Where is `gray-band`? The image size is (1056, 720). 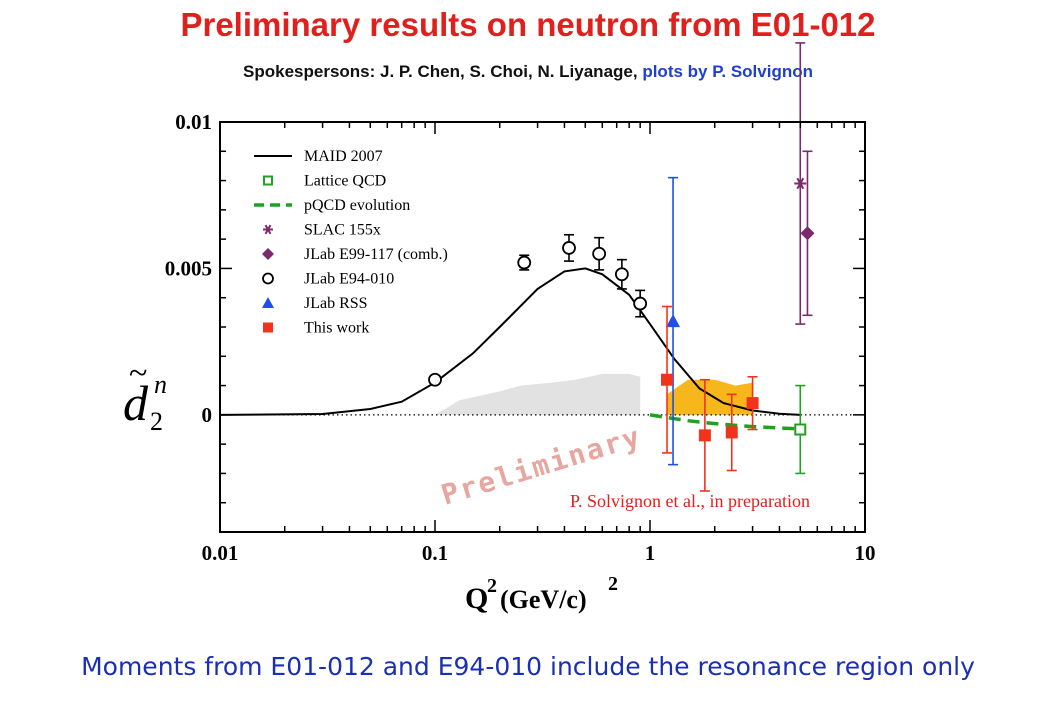
gray-band is located at coordinates (538, 394).